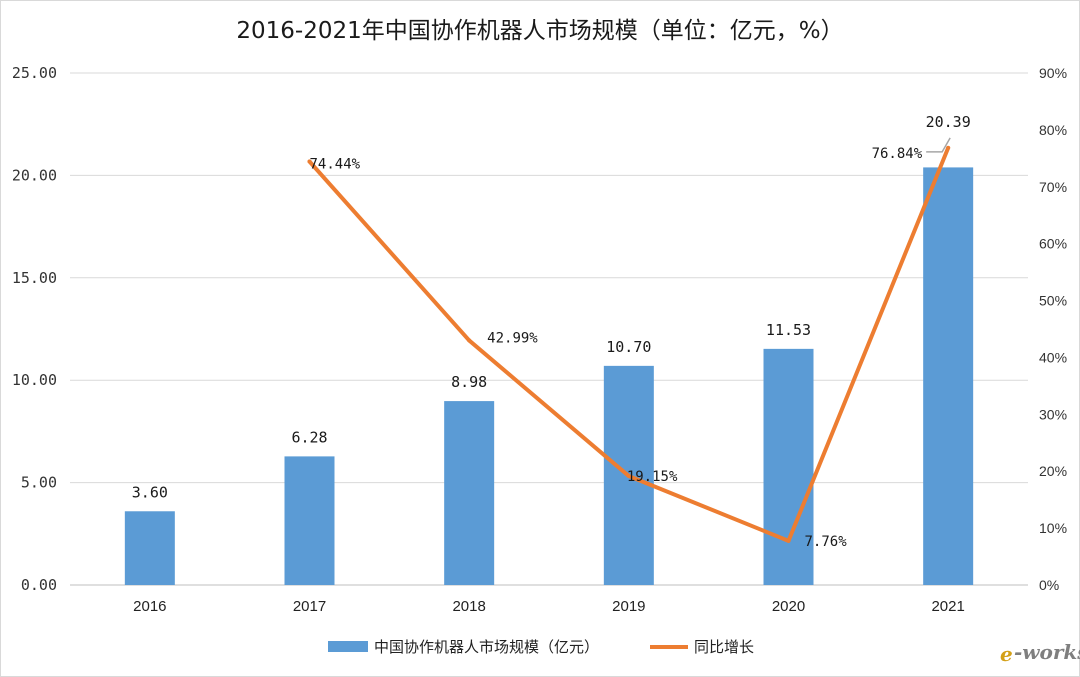 The image size is (1080, 677). I want to click on bar-value-label: 11.53, so click(788, 330).